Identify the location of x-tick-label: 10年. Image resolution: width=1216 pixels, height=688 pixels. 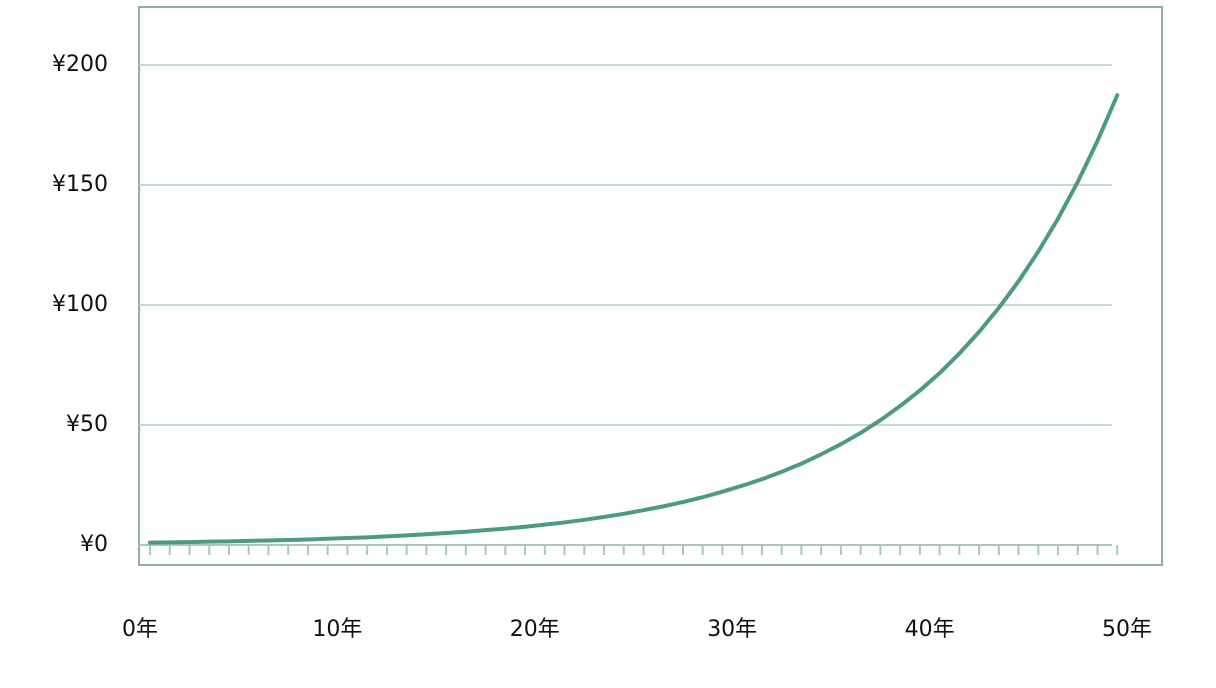
(337, 629).